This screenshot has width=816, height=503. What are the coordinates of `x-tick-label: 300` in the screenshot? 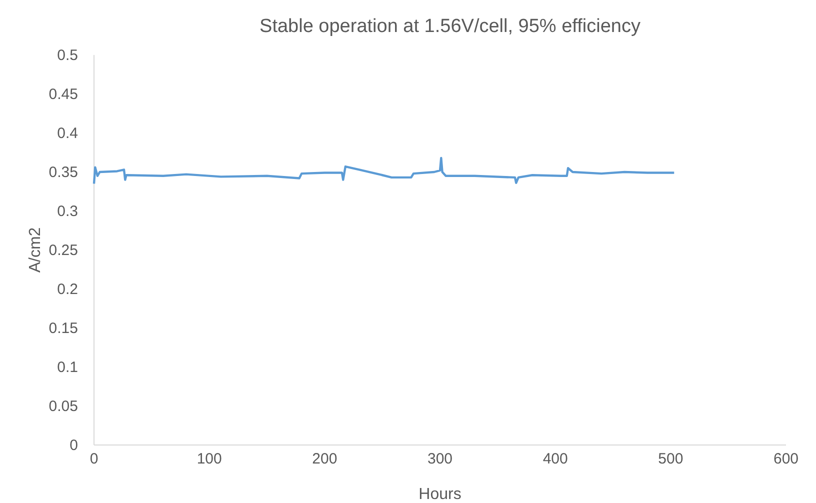 It's located at (440, 459).